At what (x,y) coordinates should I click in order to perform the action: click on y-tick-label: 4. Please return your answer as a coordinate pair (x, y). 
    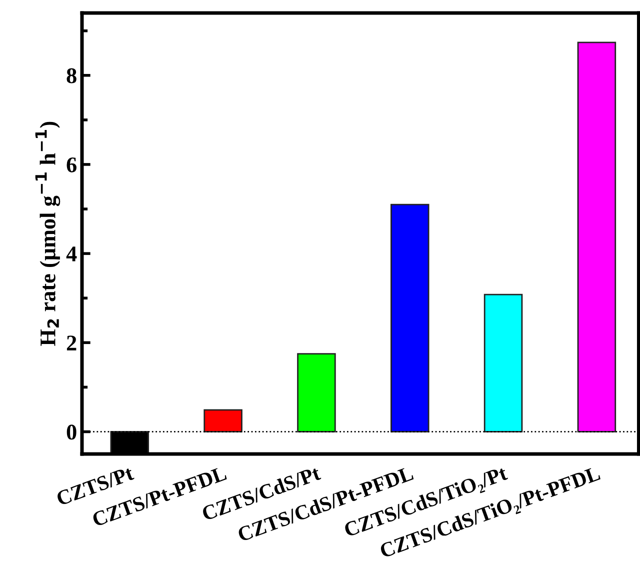
    Looking at the image, I should click on (71, 254).